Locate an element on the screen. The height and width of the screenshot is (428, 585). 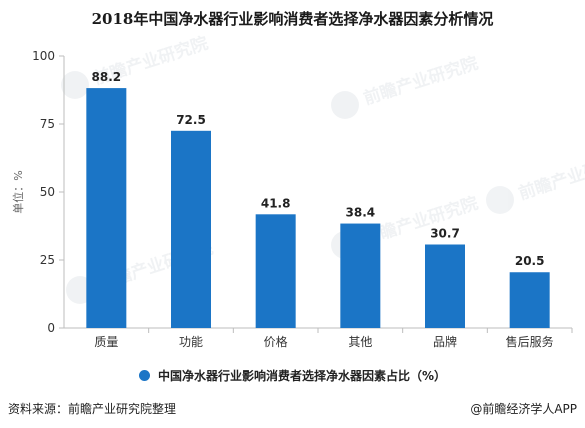
x-tick-label: 售后服务 is located at coordinates (530, 341).